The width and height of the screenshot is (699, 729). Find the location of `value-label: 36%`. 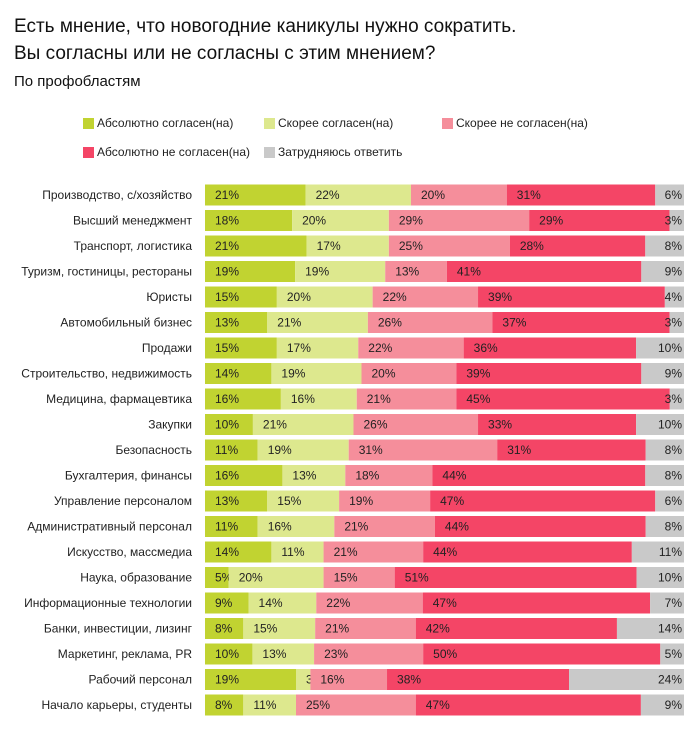

value-label: 36% is located at coordinates (486, 348).